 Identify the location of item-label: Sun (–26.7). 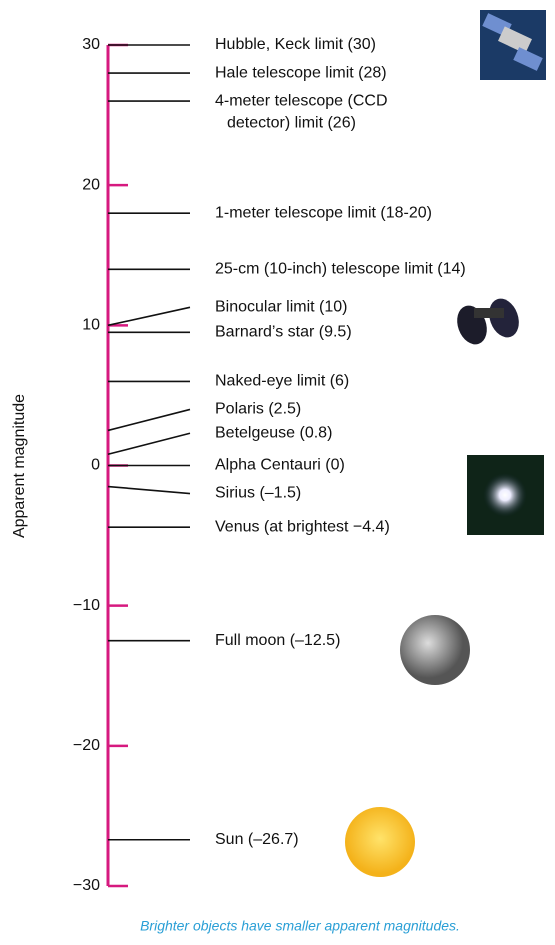
(257, 839).